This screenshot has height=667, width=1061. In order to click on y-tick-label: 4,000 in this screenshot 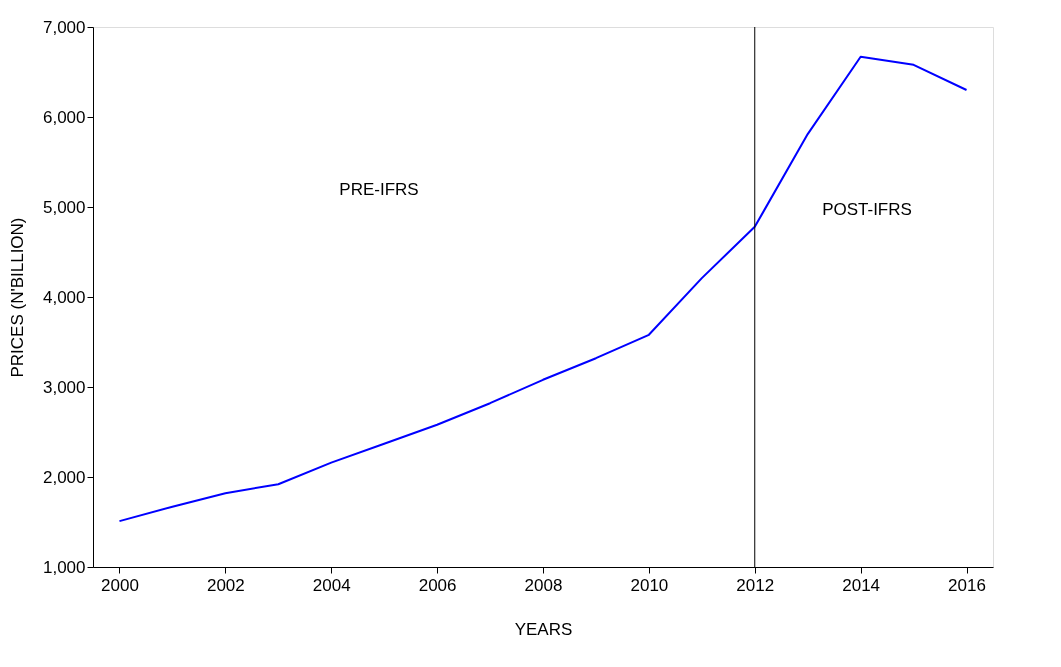, I will do `click(64, 297)`.